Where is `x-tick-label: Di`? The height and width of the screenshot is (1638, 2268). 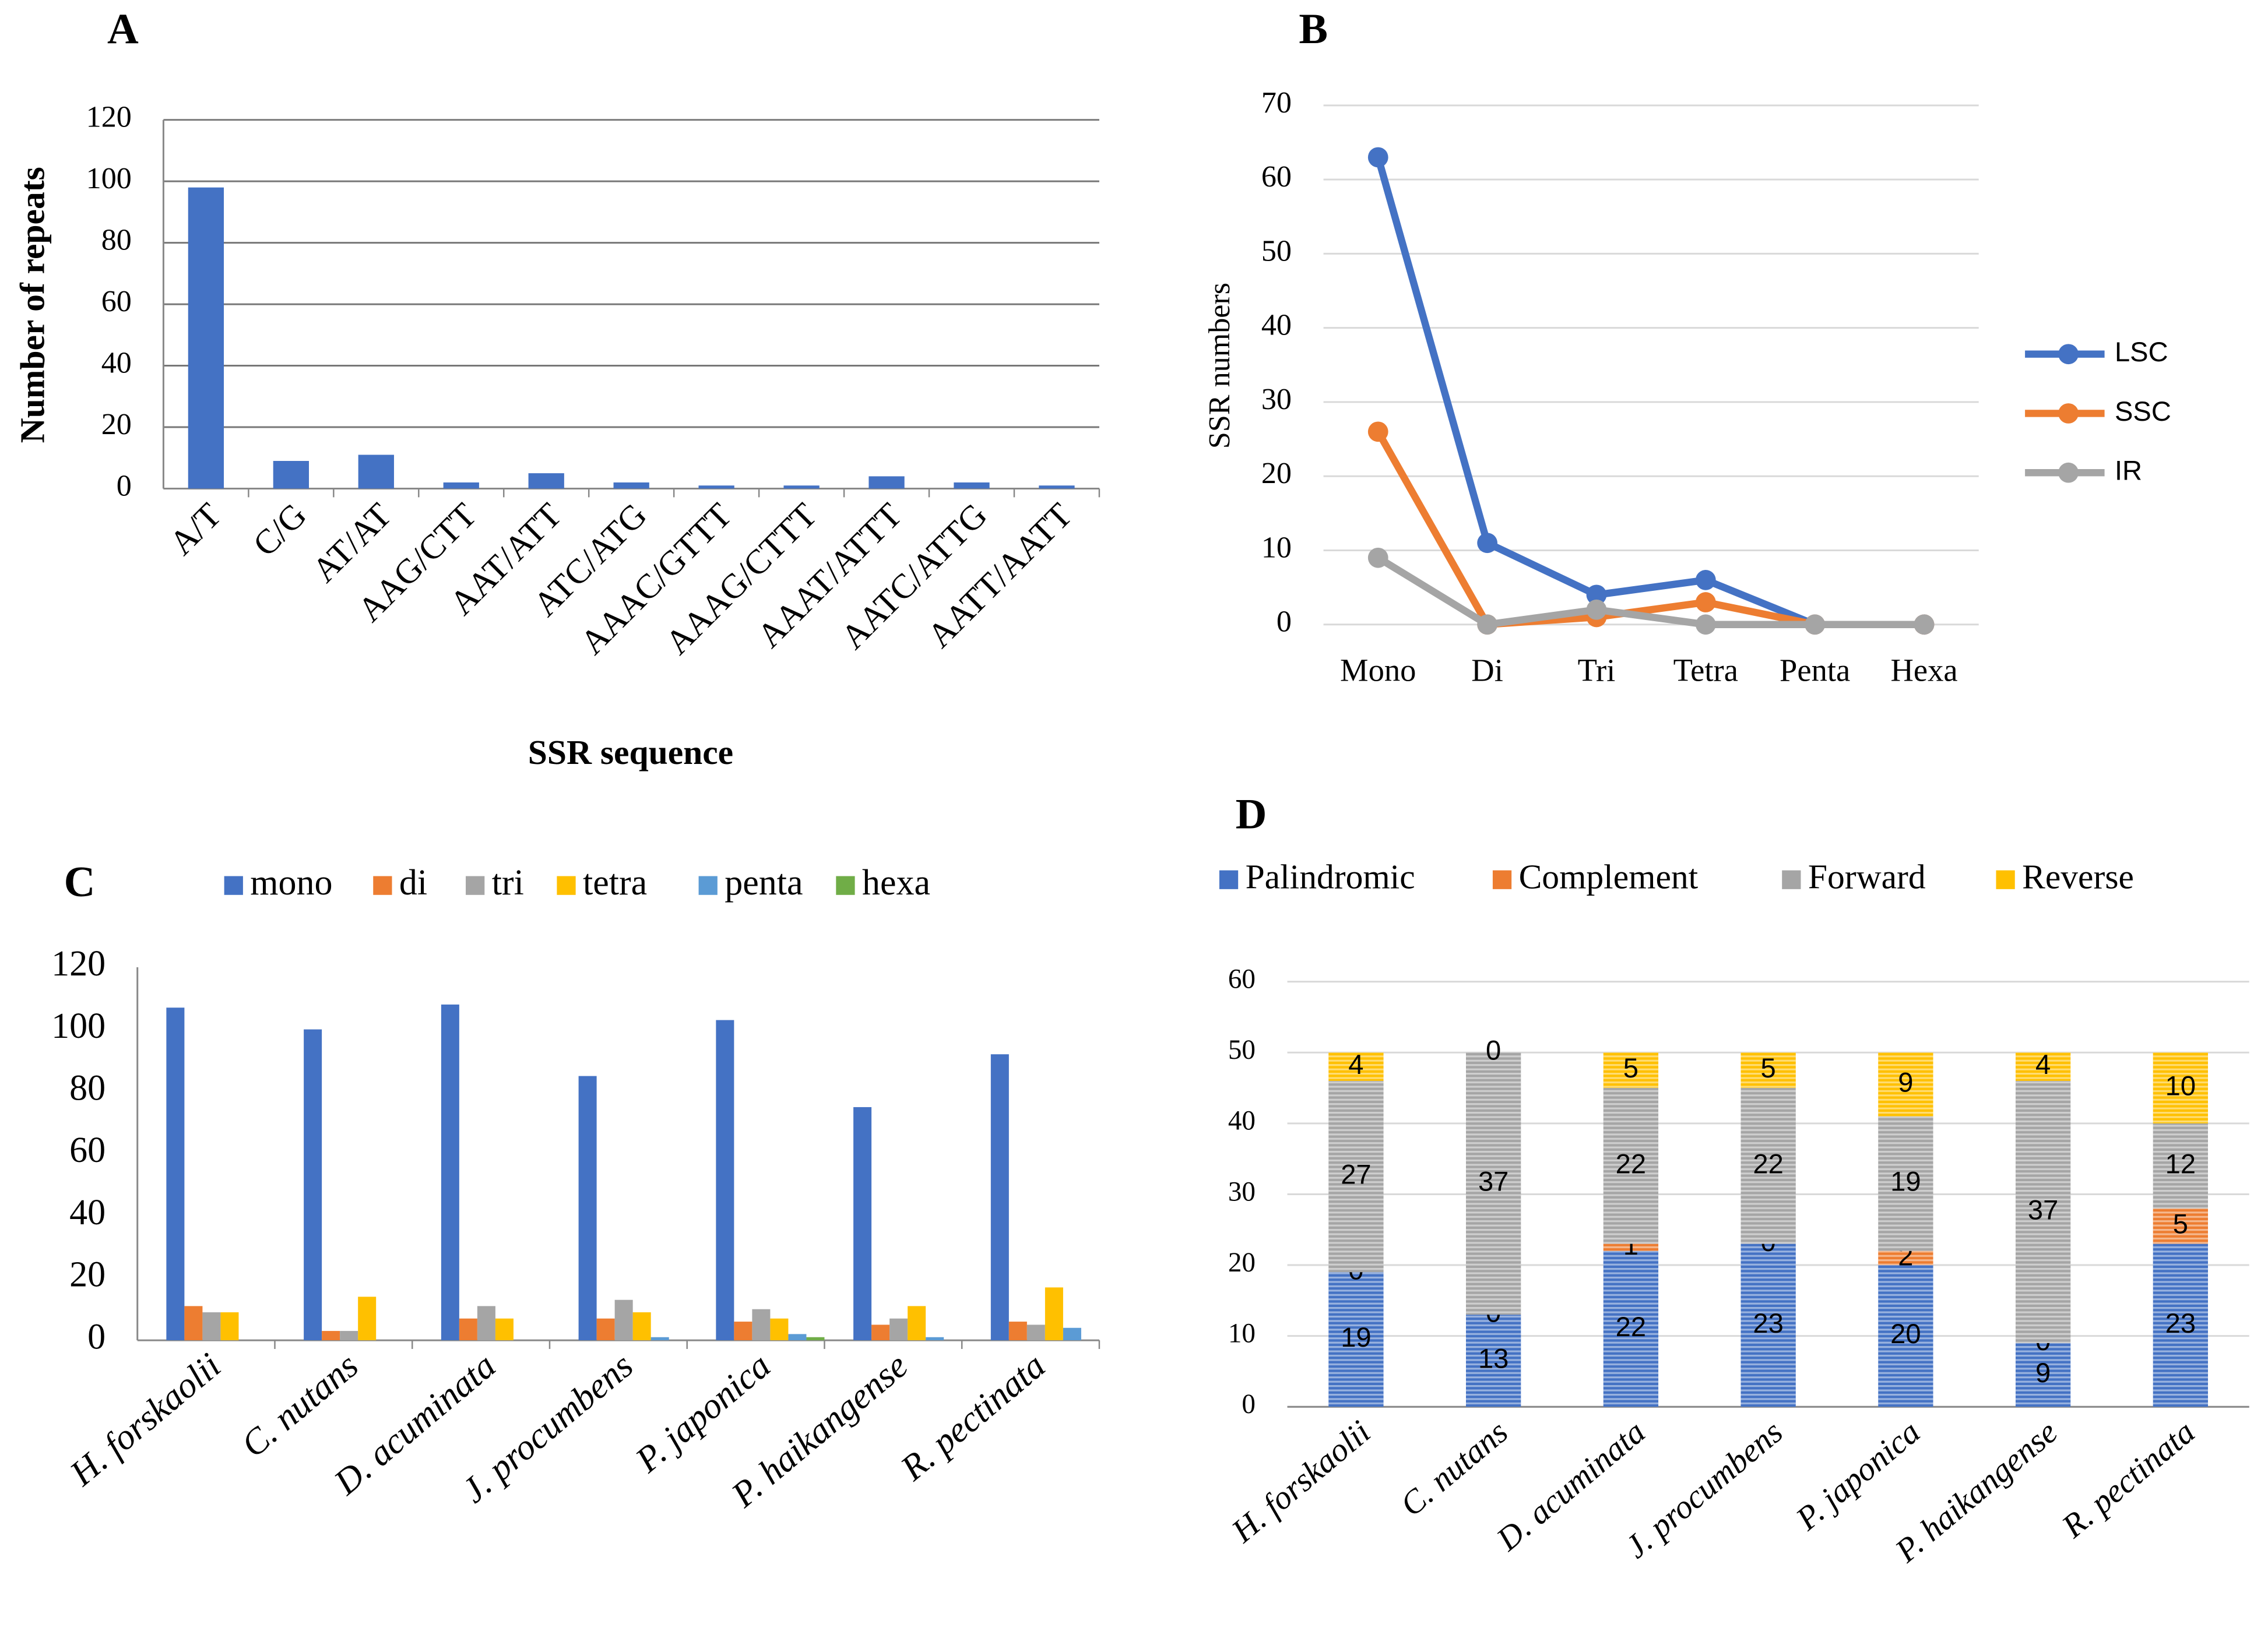 x-tick-label: Di is located at coordinates (1487, 670).